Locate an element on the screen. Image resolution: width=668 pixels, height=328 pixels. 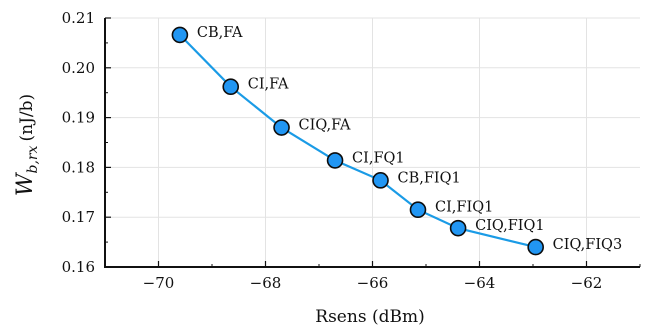
y-axis-title: Wb,rx (nJ/b) is located at coordinates (27, 145).